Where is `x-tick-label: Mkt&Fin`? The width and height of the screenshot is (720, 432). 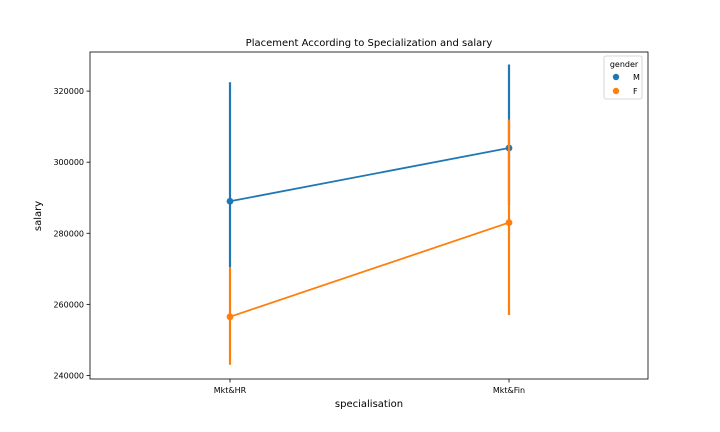
x-tick-label: Mkt&Fin is located at coordinates (509, 390).